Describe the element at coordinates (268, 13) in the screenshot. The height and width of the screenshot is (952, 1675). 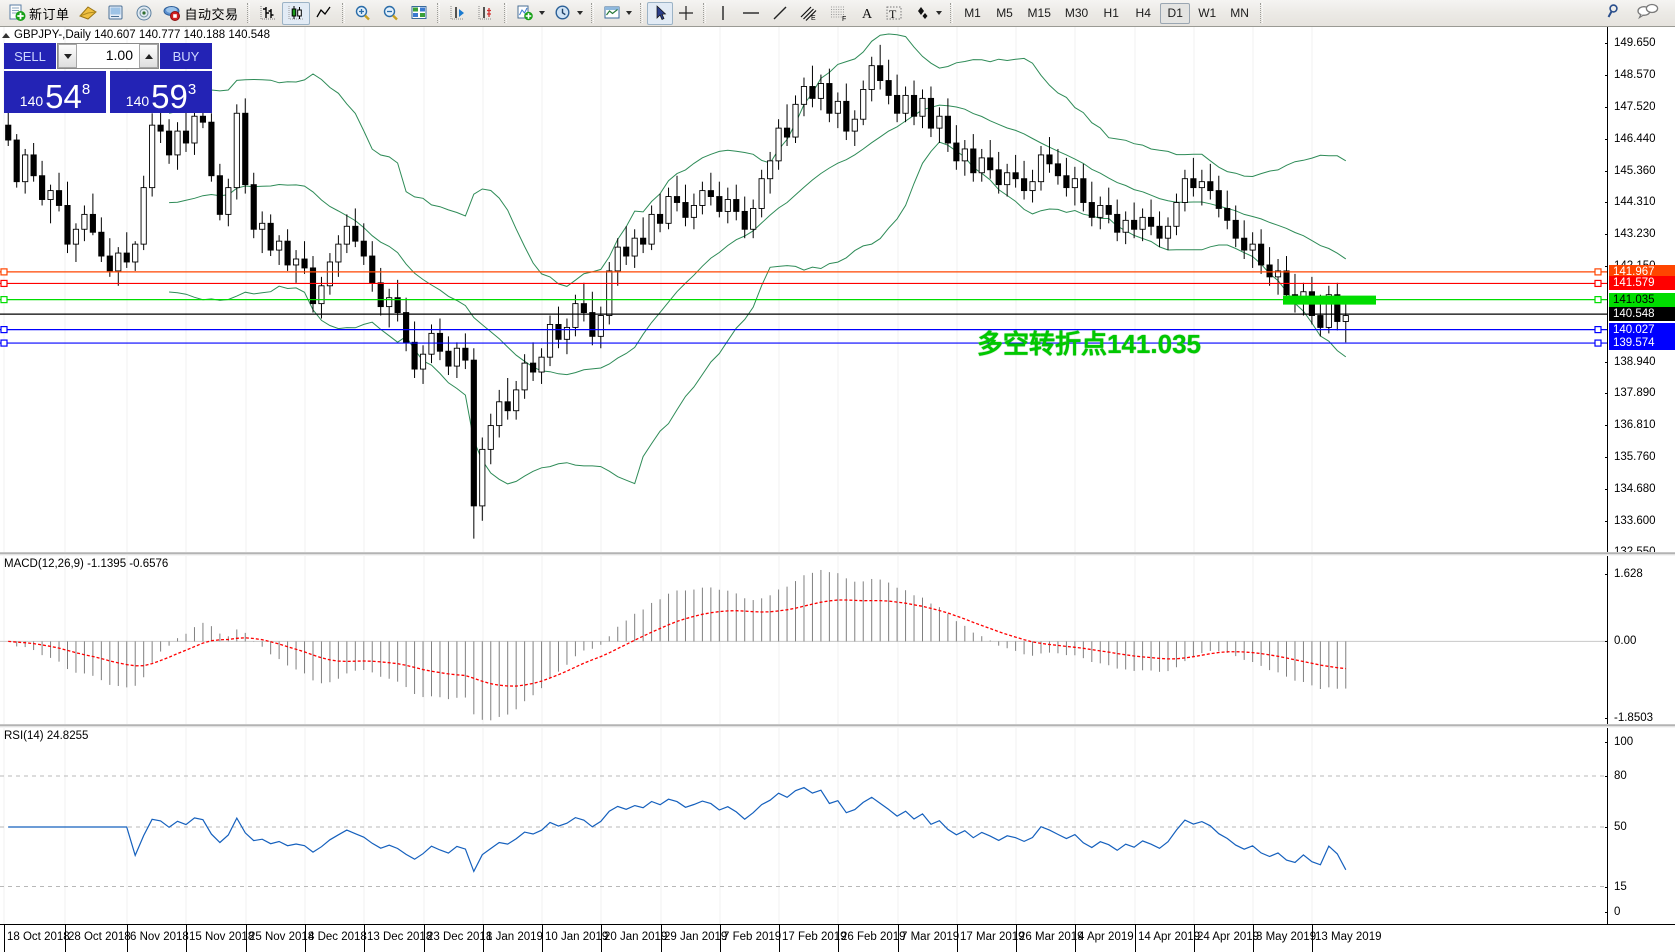
I see `bar-chart-button` at that location.